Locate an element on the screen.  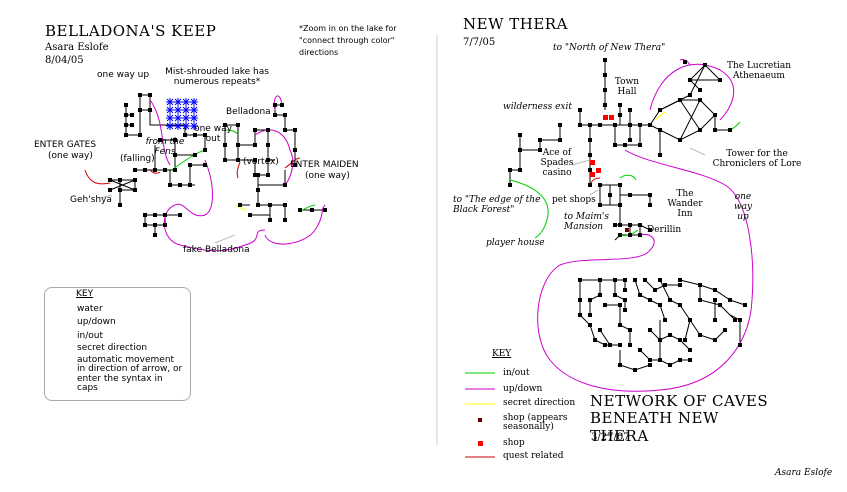
left-key-title: KEY is located at coordinates (85, 294).